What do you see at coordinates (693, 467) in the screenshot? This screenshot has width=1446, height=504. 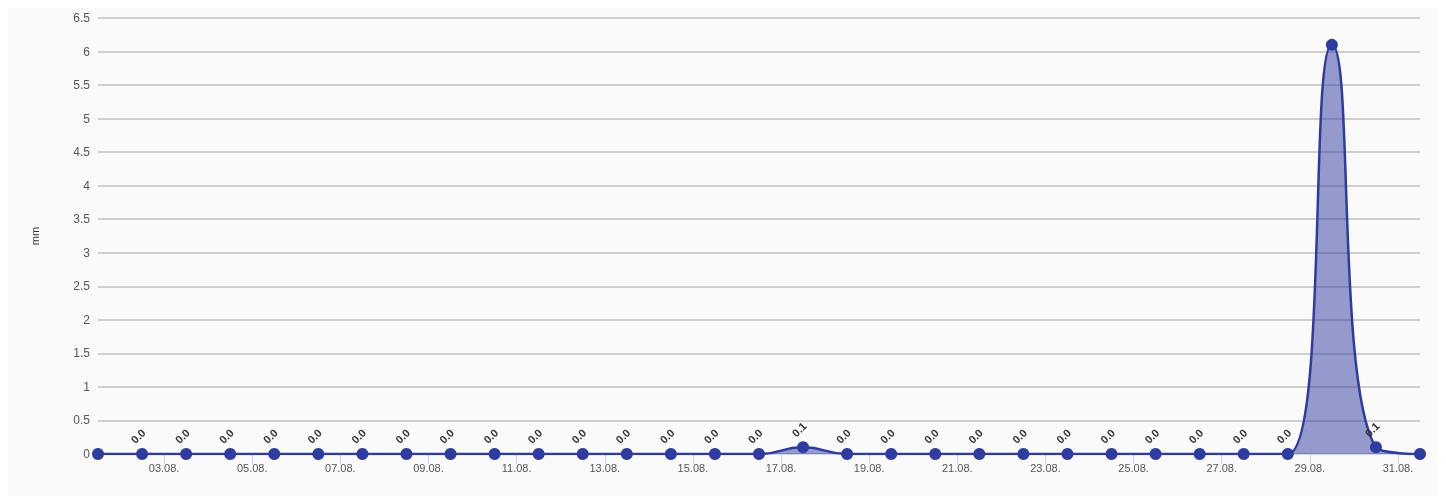 I see `x-tick-label: 15.08.` at bounding box center [693, 467].